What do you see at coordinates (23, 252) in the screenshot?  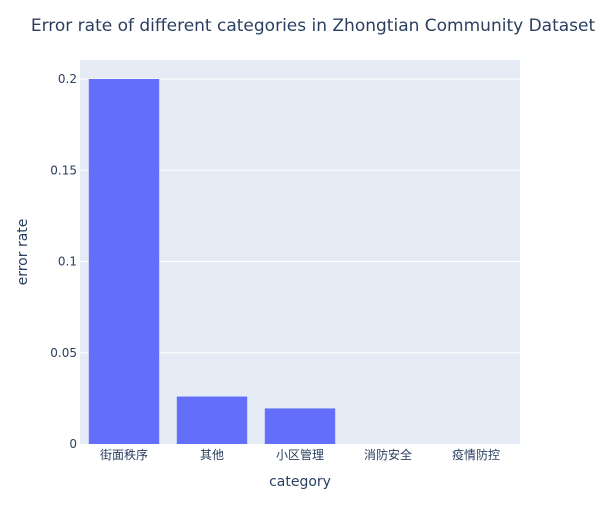 I see `y-axis-title: error rate` at bounding box center [23, 252].